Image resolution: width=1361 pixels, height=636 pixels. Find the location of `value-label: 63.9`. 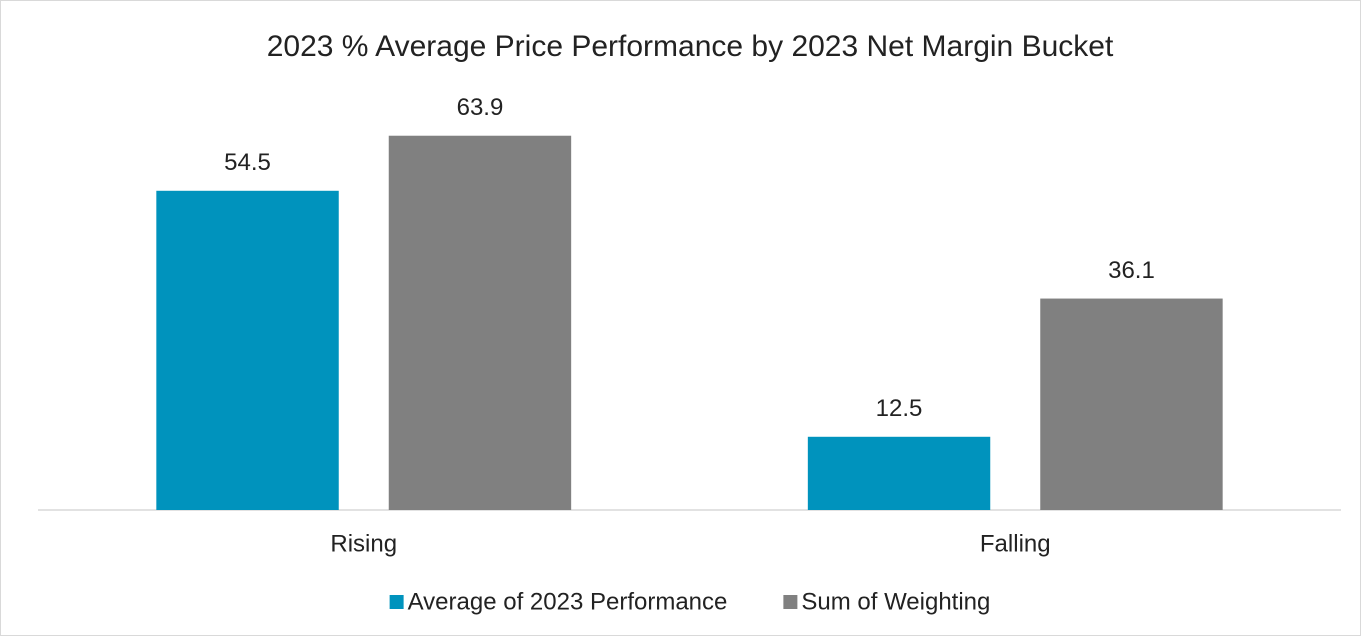

value-label: 63.9 is located at coordinates (480, 107).